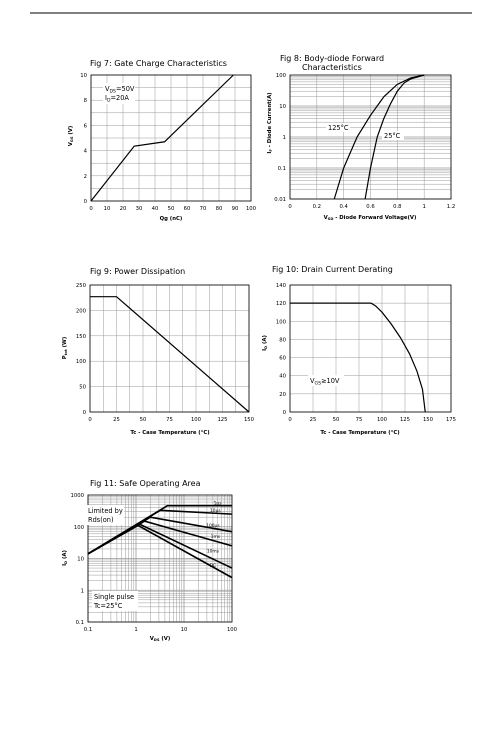  I want to click on fig11-pulse-box, so click(115, 601).